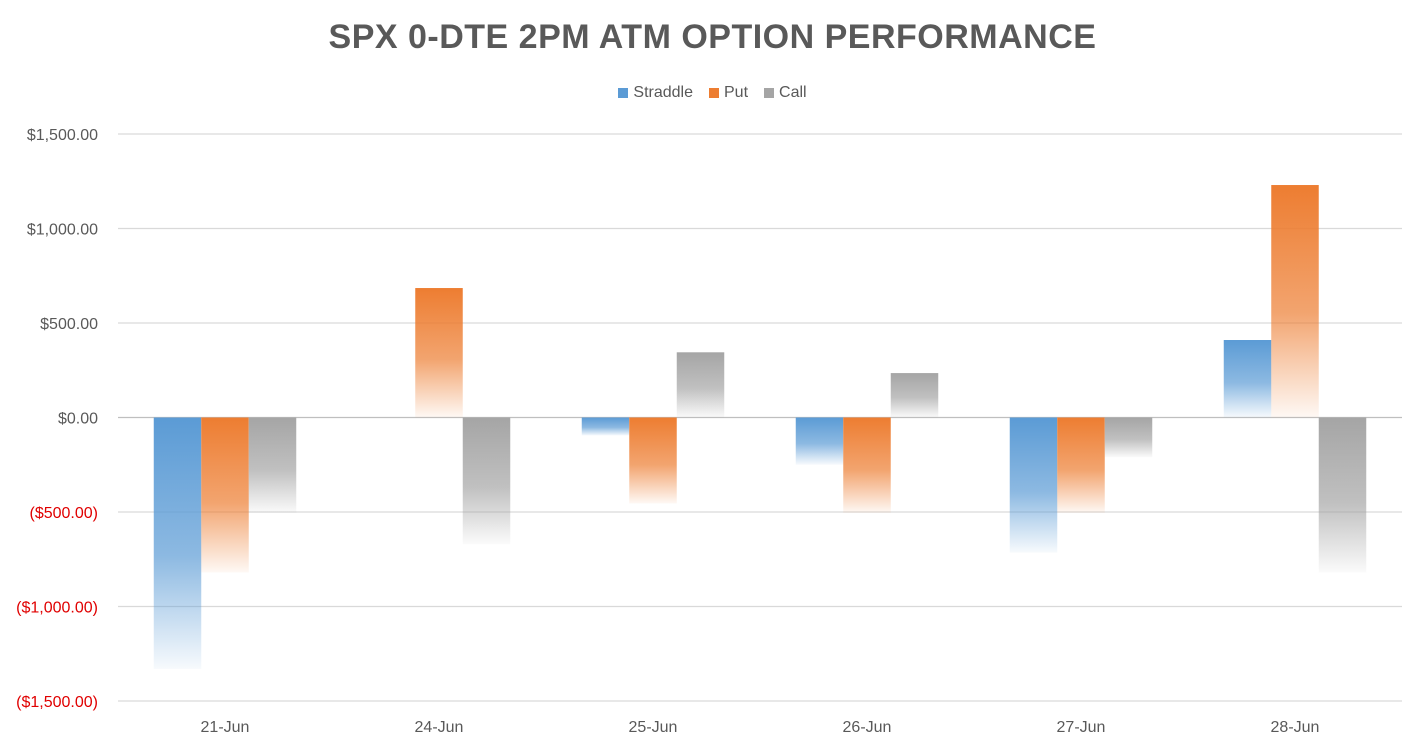  Describe the element at coordinates (57, 702) in the screenshot. I see `y-tick-label: ($1,500.00)` at that location.